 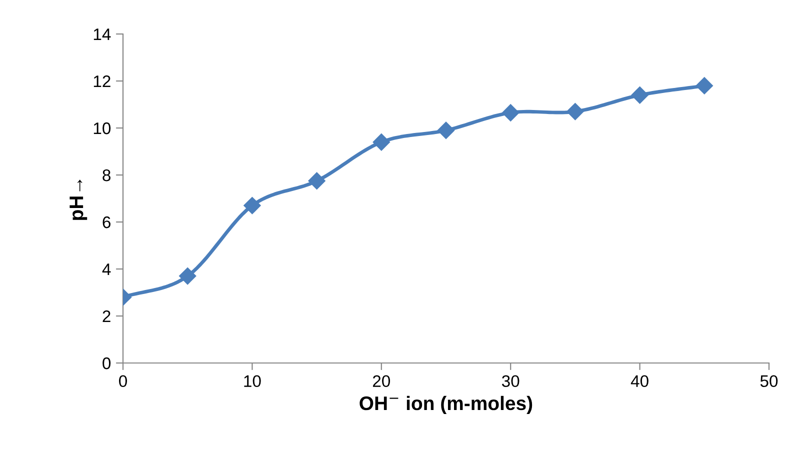 What do you see at coordinates (381, 381) in the screenshot?
I see `x-tick-label: 20` at bounding box center [381, 381].